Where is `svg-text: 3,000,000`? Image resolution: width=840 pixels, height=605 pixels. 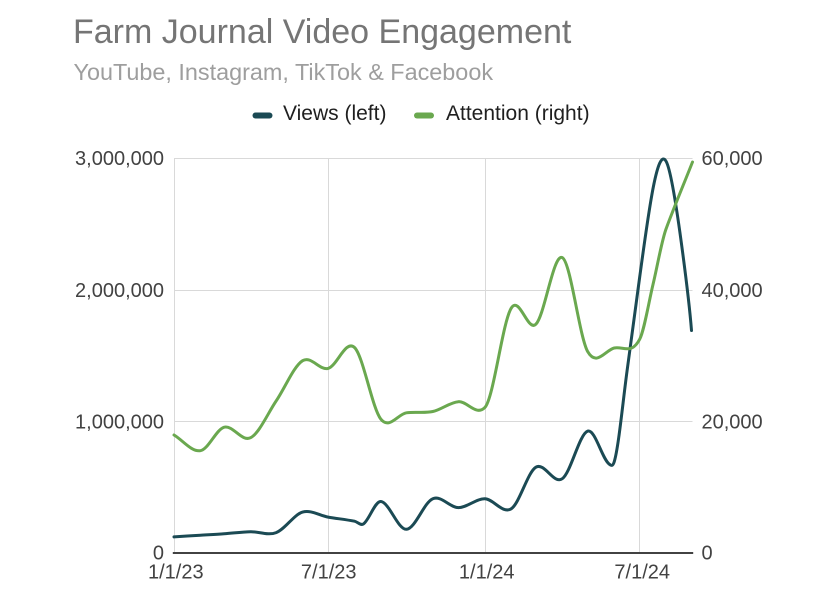 svg-text: 3,000,000 is located at coordinates (119, 159).